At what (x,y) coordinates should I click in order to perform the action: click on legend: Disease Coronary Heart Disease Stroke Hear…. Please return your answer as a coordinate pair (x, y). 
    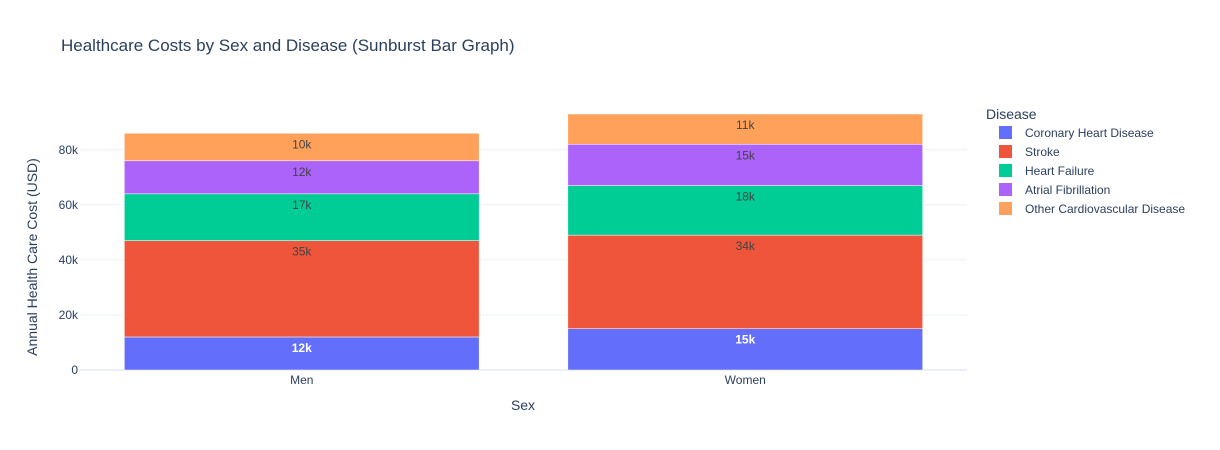
    Looking at the image, I should click on (1085, 161).